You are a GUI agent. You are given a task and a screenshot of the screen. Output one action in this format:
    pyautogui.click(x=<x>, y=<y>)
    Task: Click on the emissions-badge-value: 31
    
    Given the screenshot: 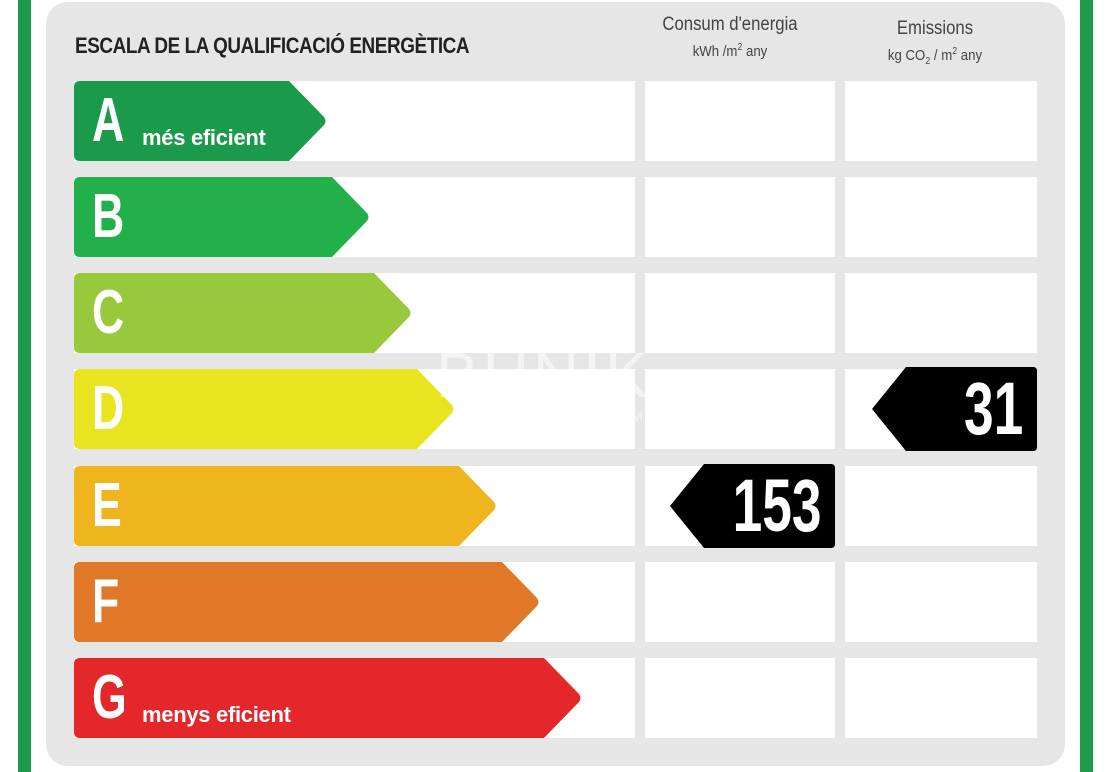 What is the action you would take?
    pyautogui.click(x=993, y=408)
    